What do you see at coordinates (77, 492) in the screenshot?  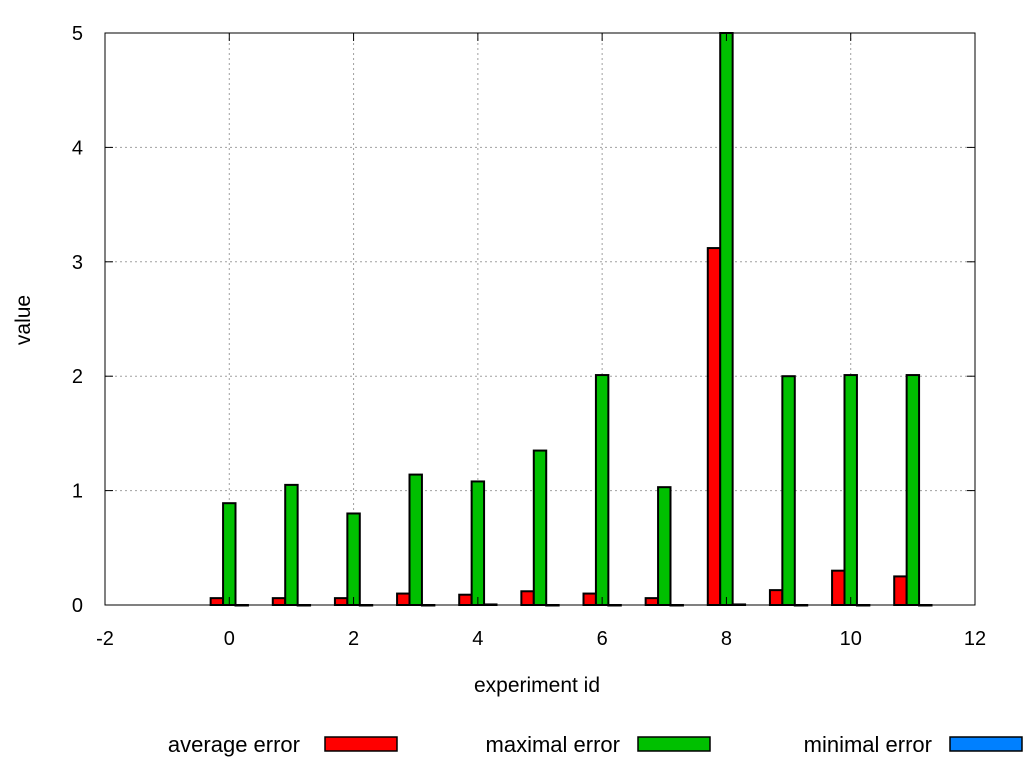 I see `y-tick-label: 1` at bounding box center [77, 492].